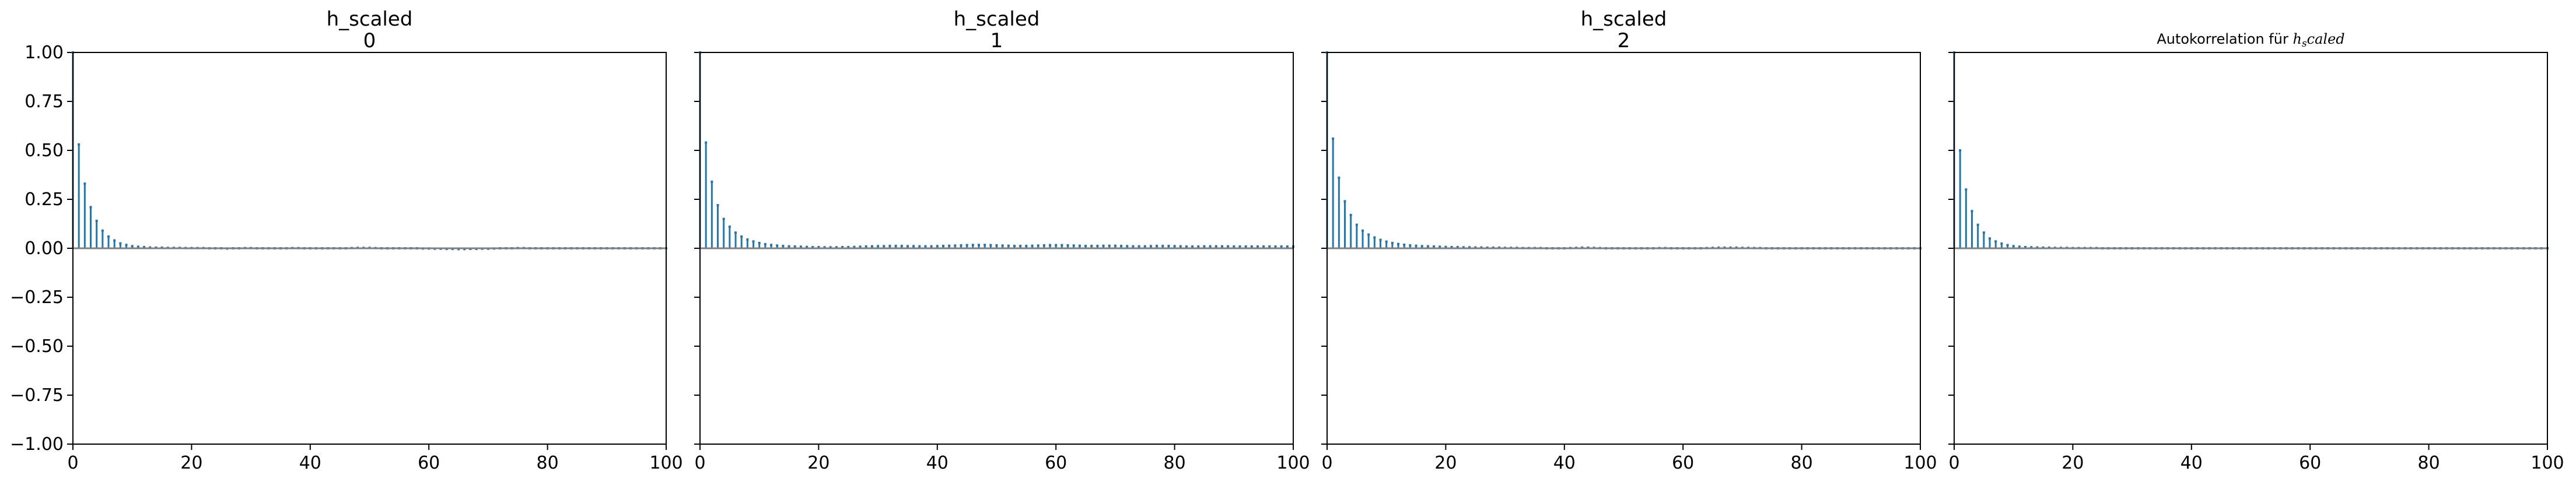 The width and height of the screenshot is (2576, 482). I want to click on panel-3-title-math-rest: caled, so click(2326, 39).